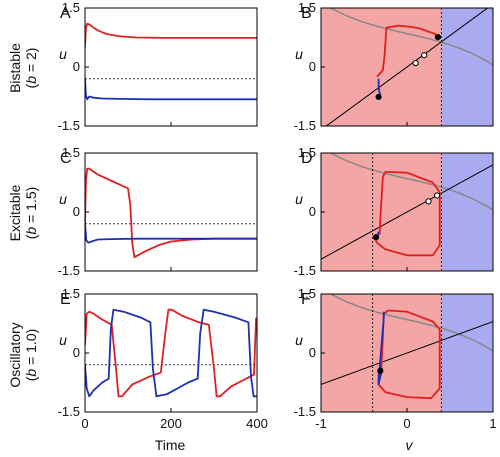 The image size is (500, 457). What do you see at coordinates (66, 158) in the screenshot?
I see `panel-letter-c: C` at bounding box center [66, 158].